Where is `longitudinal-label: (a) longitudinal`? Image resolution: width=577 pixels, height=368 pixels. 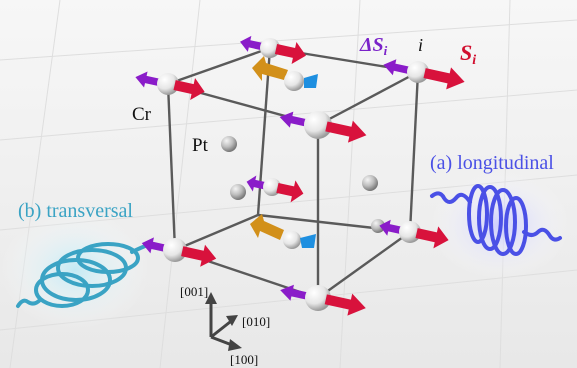 longitudinal-label: (a) longitudinal is located at coordinates (492, 163).